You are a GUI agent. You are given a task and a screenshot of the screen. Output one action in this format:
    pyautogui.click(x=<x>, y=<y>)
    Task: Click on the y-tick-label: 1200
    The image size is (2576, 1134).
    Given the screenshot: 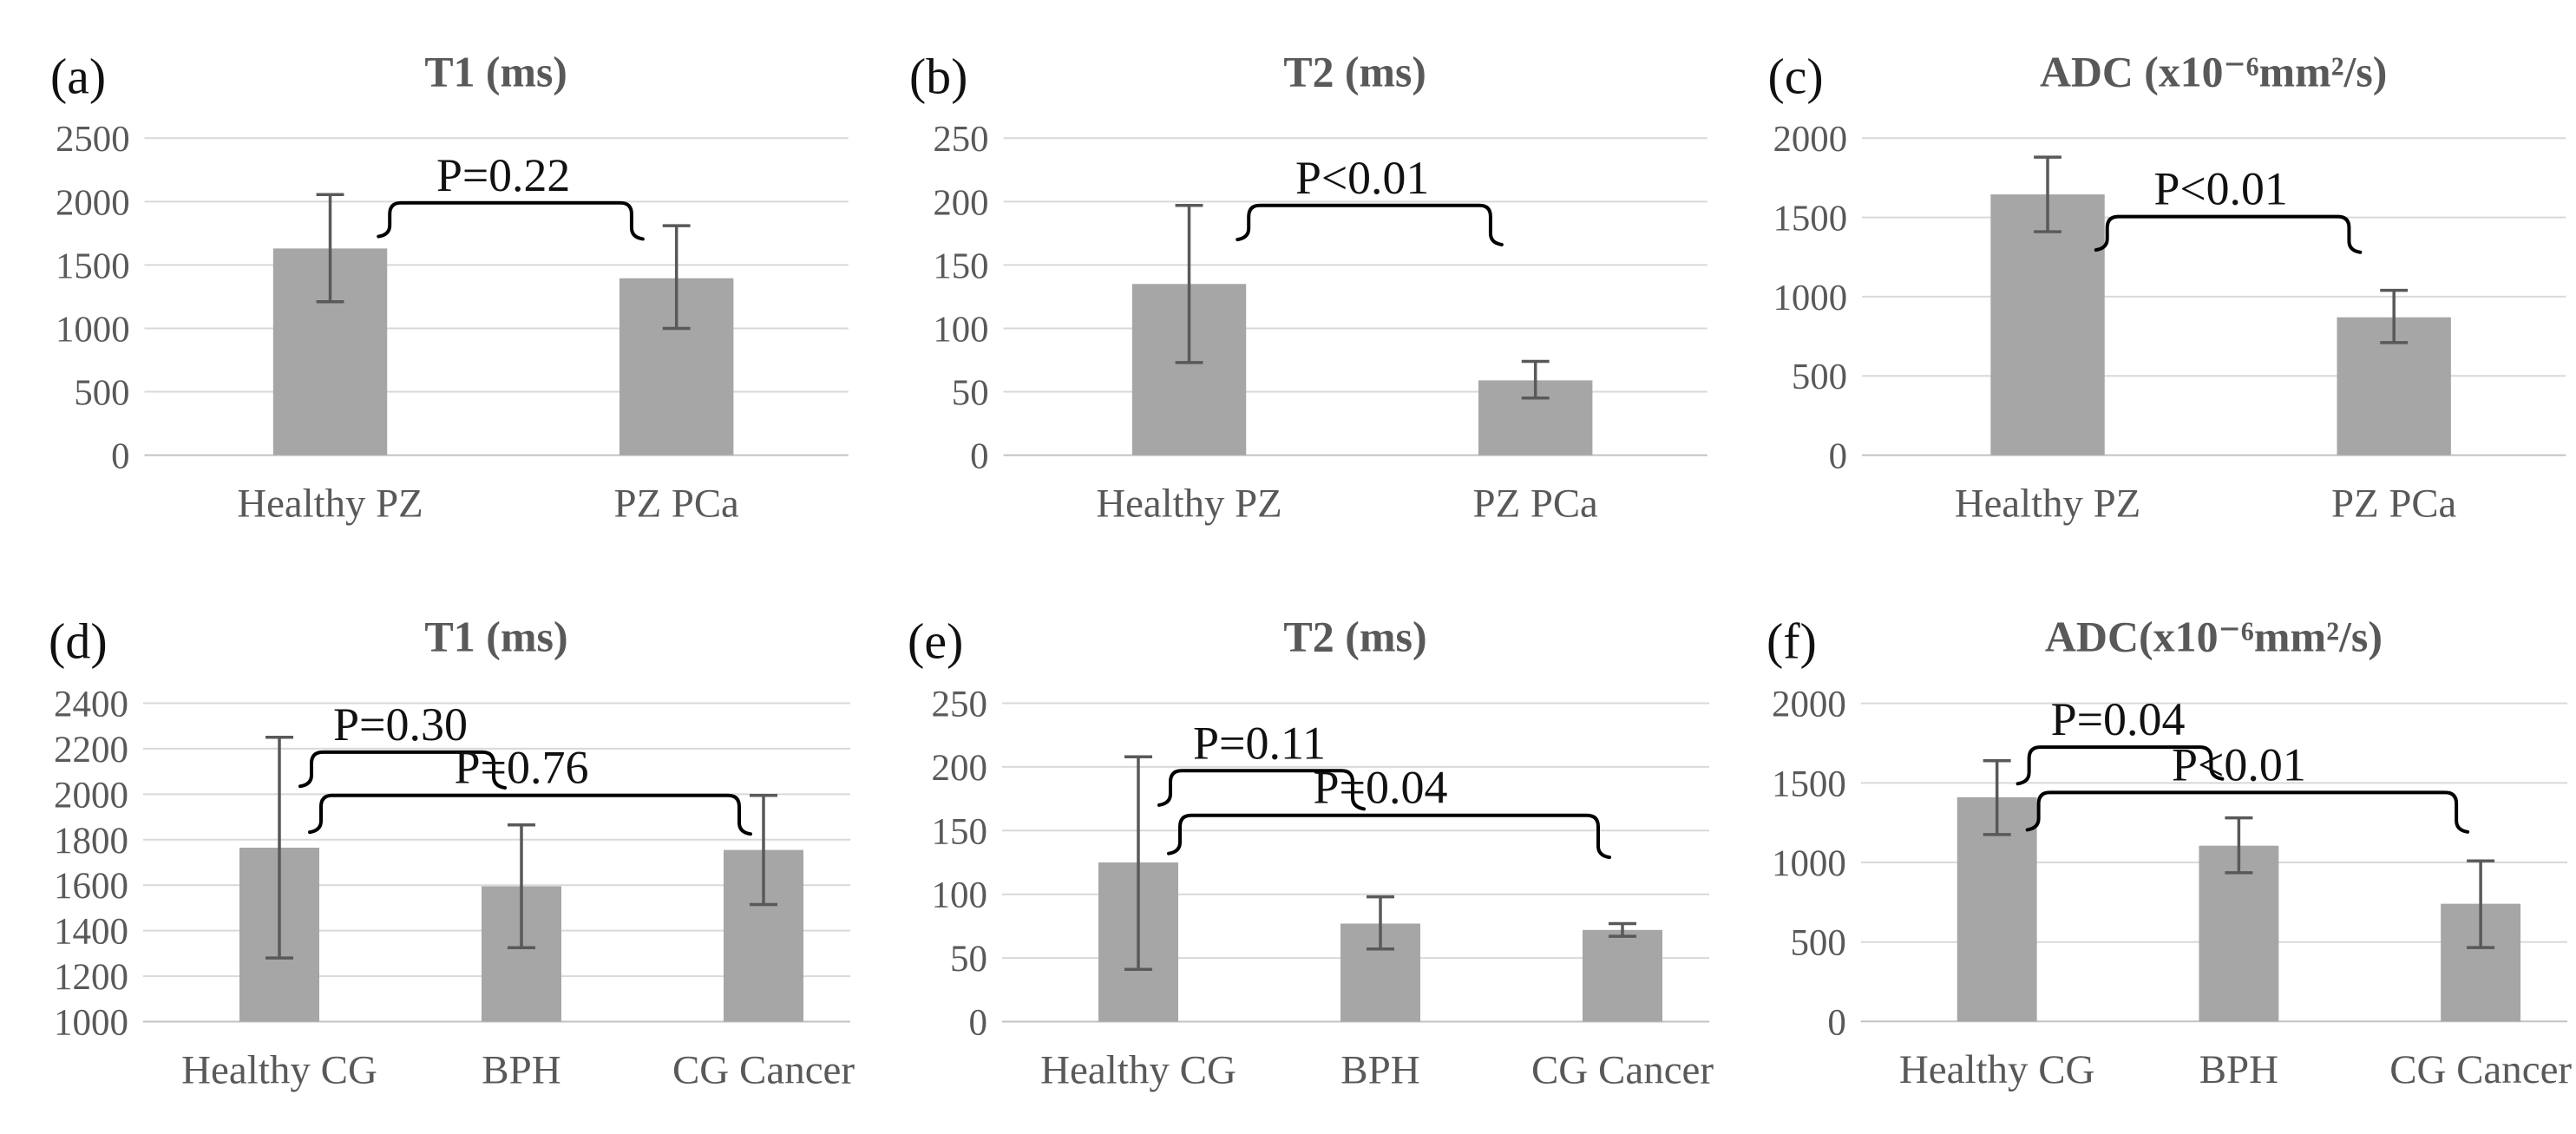 What is the action you would take?
    pyautogui.click(x=91, y=977)
    